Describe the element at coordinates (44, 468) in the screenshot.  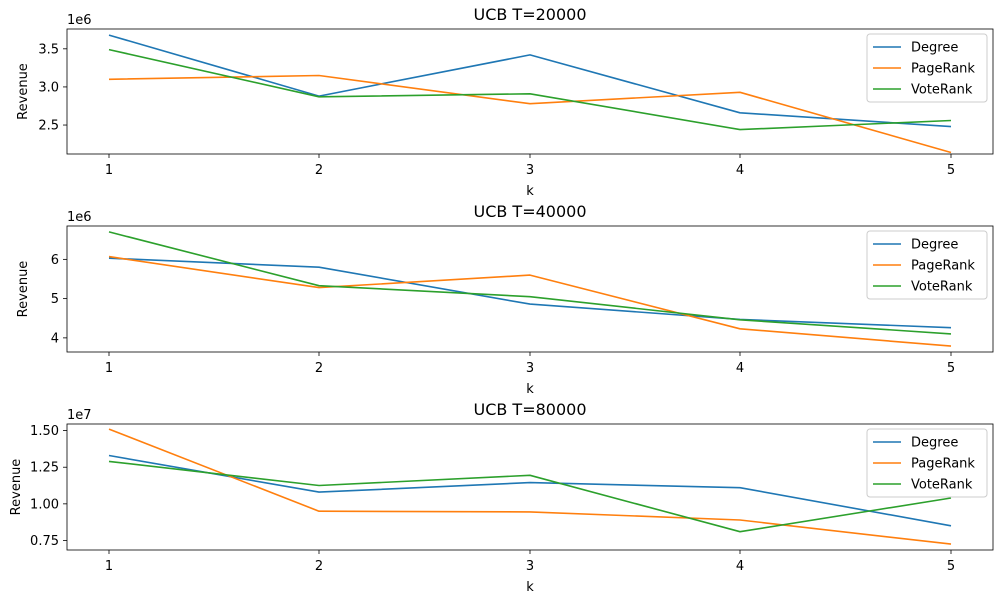
I see `y-tick-label: 1.25` at that location.